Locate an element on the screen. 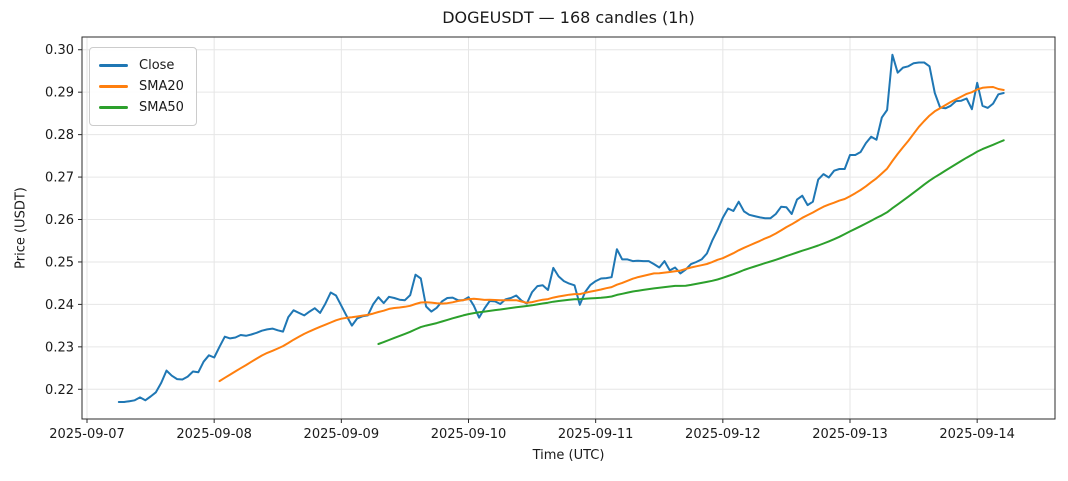 The image size is (1068, 481). y-tick-label: 0.27 is located at coordinates (59, 178).